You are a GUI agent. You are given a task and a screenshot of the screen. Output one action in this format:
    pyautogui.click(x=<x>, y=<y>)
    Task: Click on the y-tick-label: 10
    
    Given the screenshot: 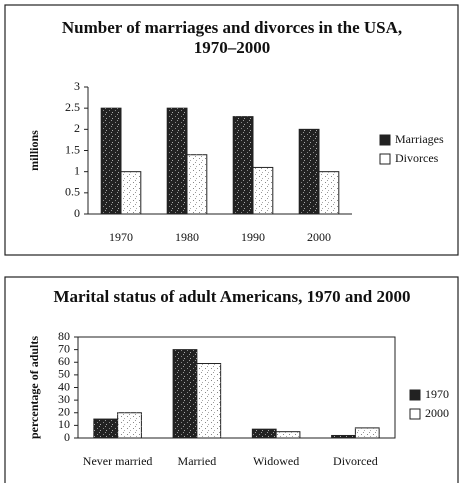 What is the action you would take?
    pyautogui.click(x=64, y=424)
    